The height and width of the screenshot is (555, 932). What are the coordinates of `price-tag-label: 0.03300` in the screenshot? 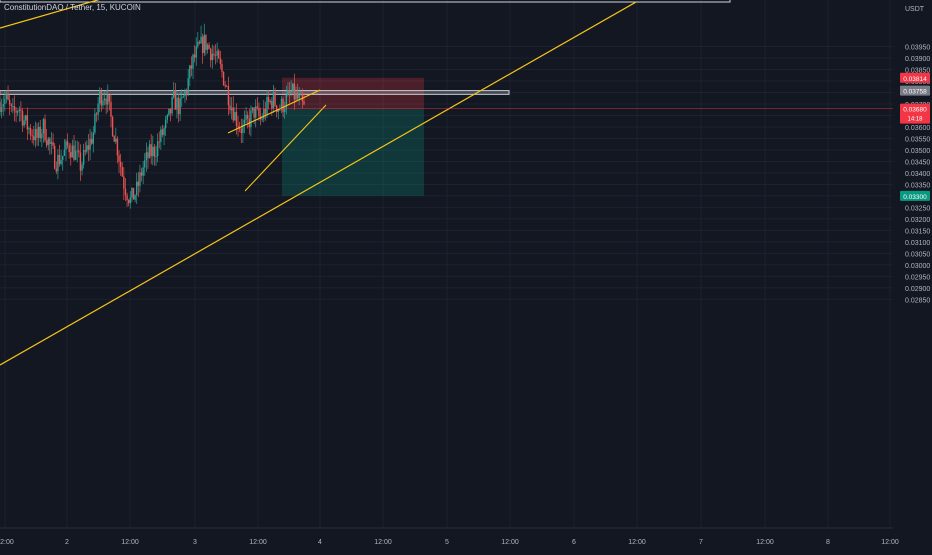 It's located at (915, 197).